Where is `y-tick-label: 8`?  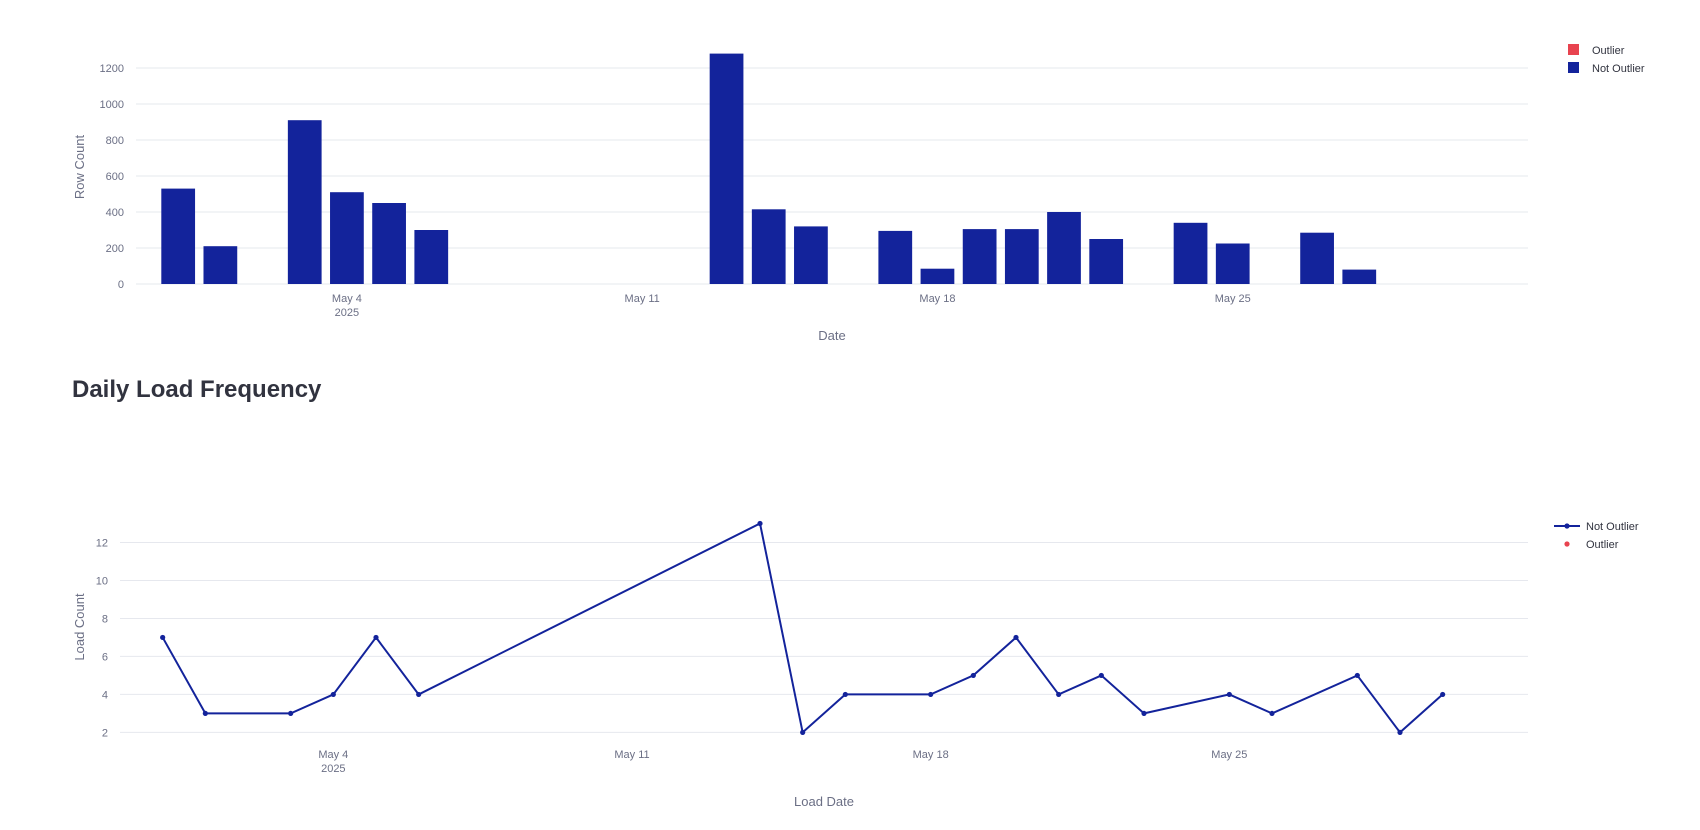
y-tick-label: 8 is located at coordinates (105, 619).